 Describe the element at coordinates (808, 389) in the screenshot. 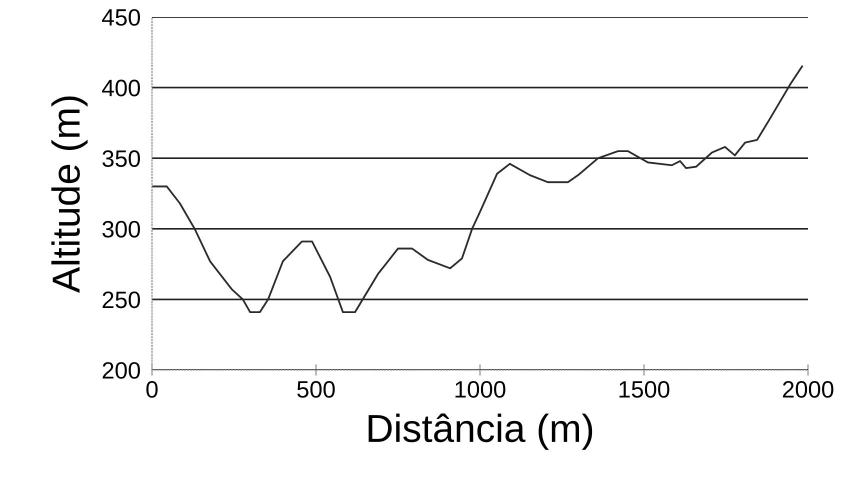

I see `x-tick-label: 2000` at that location.